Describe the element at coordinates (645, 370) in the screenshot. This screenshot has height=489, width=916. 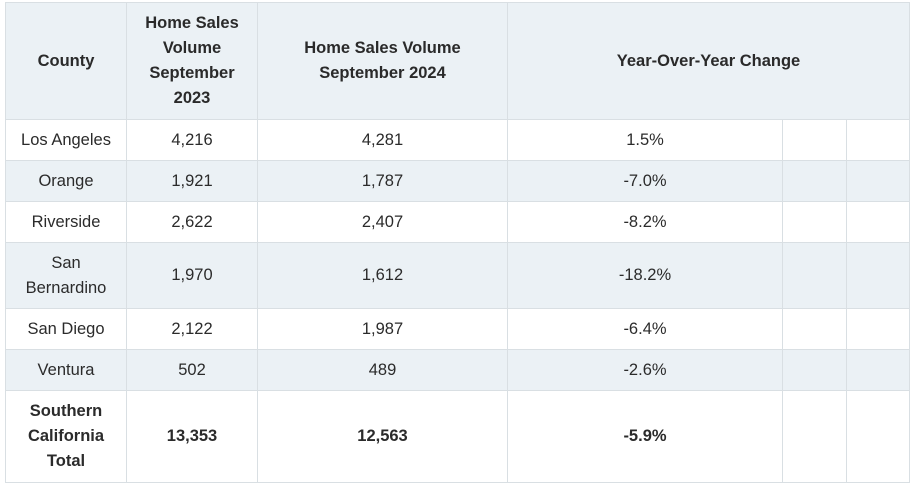
I see `cell-yoy-change: -2.6%` at that location.